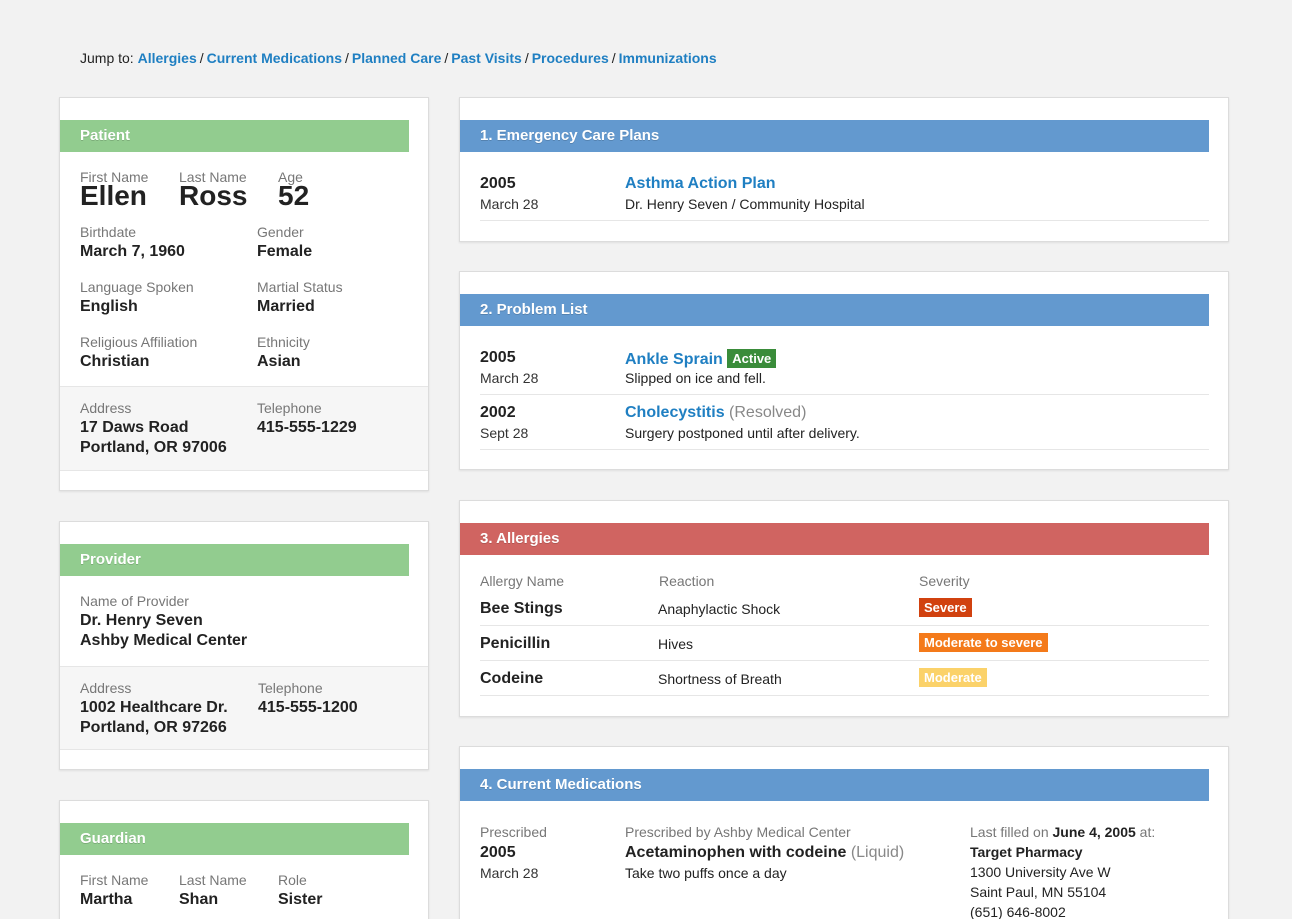  What do you see at coordinates (877, 852) in the screenshot?
I see `medication-form: (Liquid)` at bounding box center [877, 852].